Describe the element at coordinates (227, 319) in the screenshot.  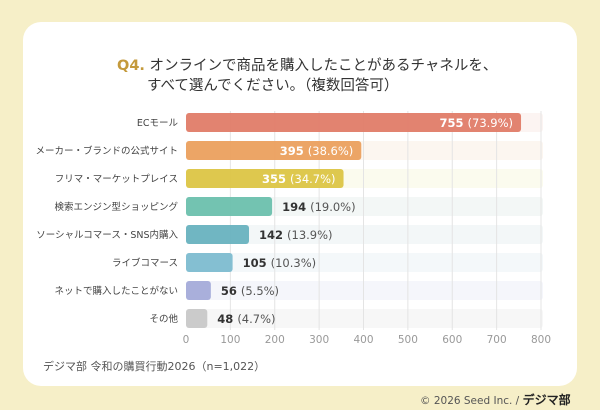
I see `value-label: 48` at that location.